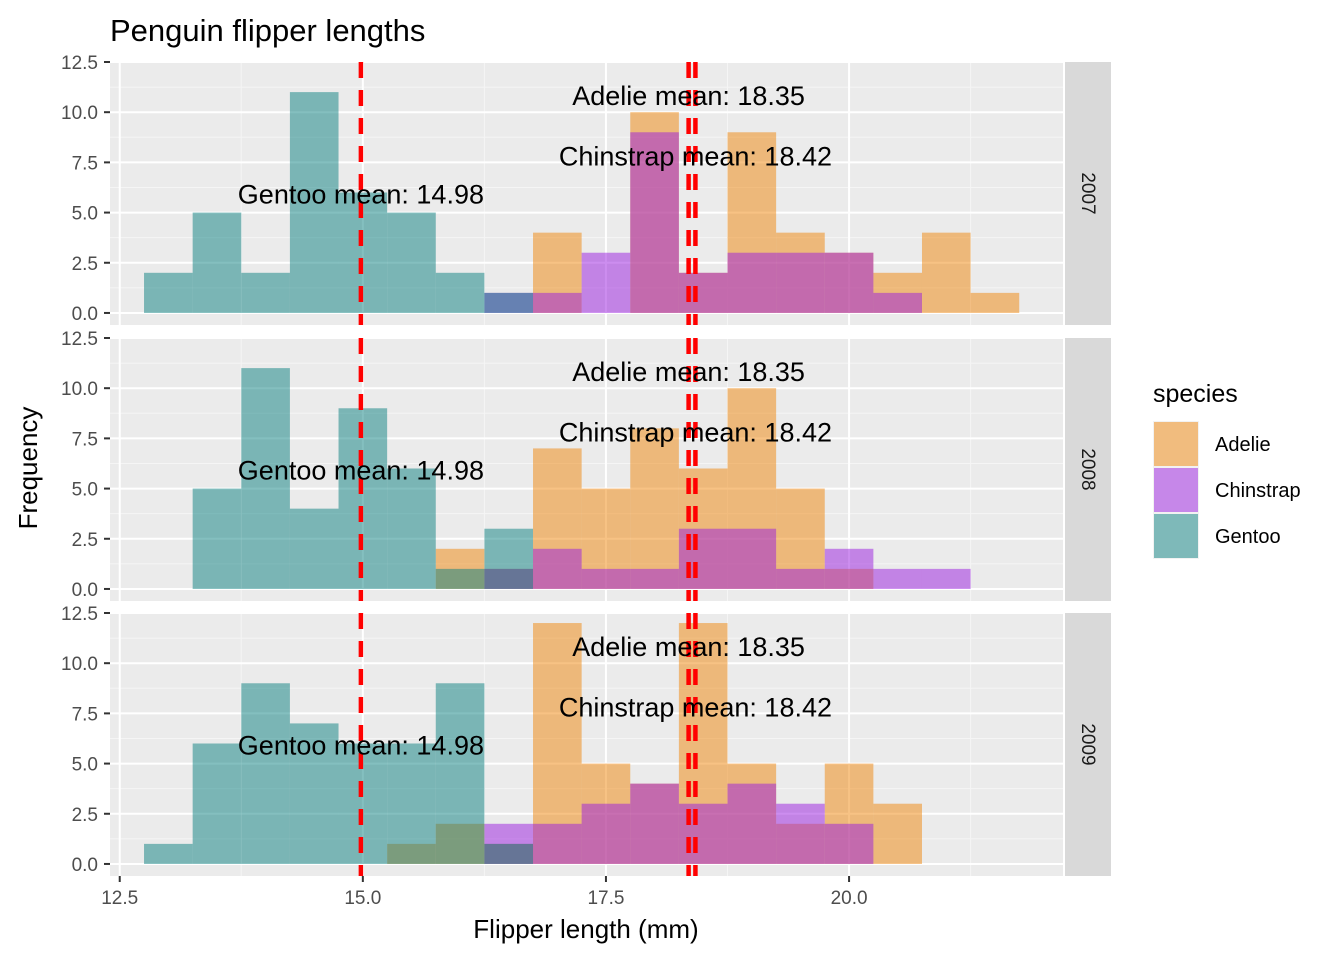  What do you see at coordinates (1195, 394) in the screenshot?
I see `legend-title: species` at bounding box center [1195, 394].